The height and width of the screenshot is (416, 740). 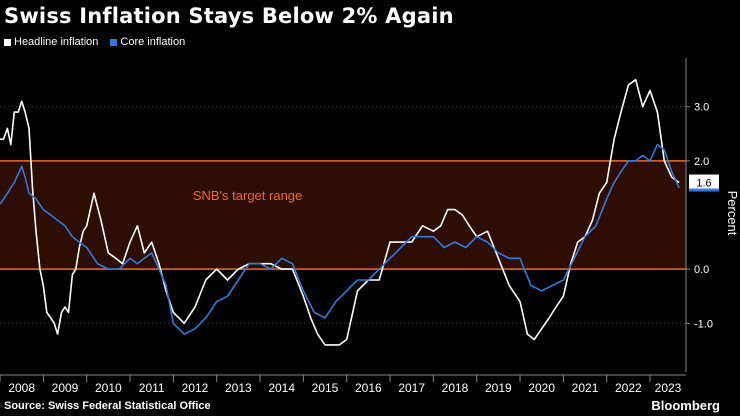 What do you see at coordinates (7, 42) in the screenshot?
I see `legend-swatch-headline` at bounding box center [7, 42].